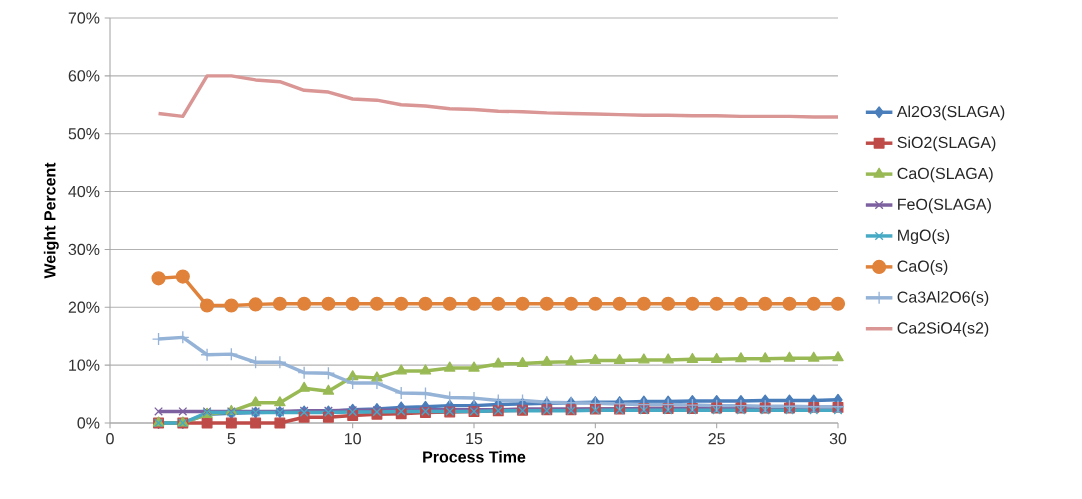  What do you see at coordinates (84, 307) in the screenshot?
I see `y-tick-label: 20%` at bounding box center [84, 307].